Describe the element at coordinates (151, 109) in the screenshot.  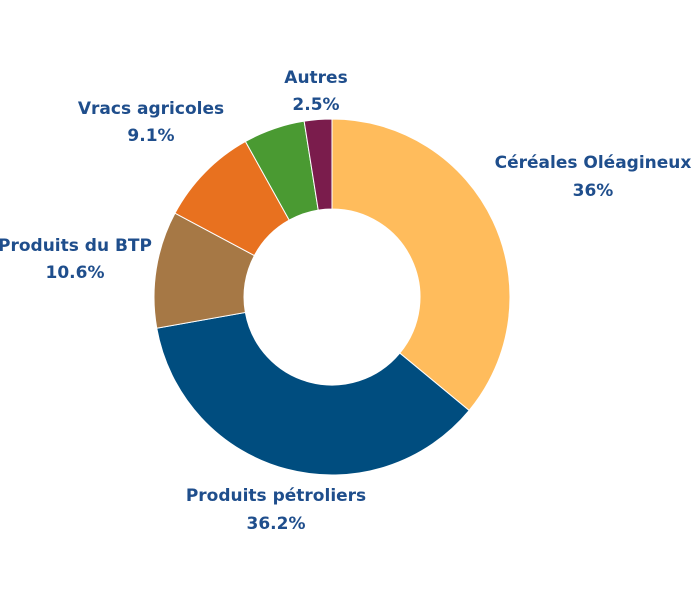
I see `slice-label-vracs-agricoles: Vracs agricoles` at that location.